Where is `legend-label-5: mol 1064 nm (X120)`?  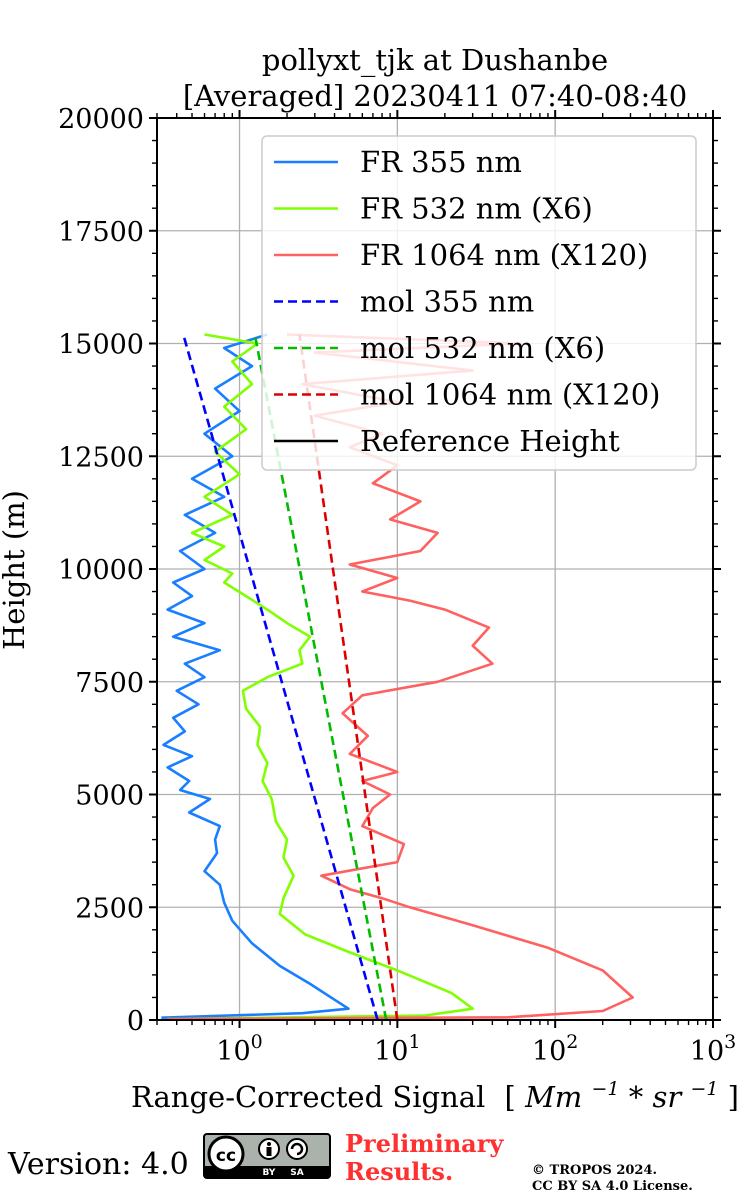
legend-label-5: mol 1064 nm (X120) is located at coordinates (510, 395).